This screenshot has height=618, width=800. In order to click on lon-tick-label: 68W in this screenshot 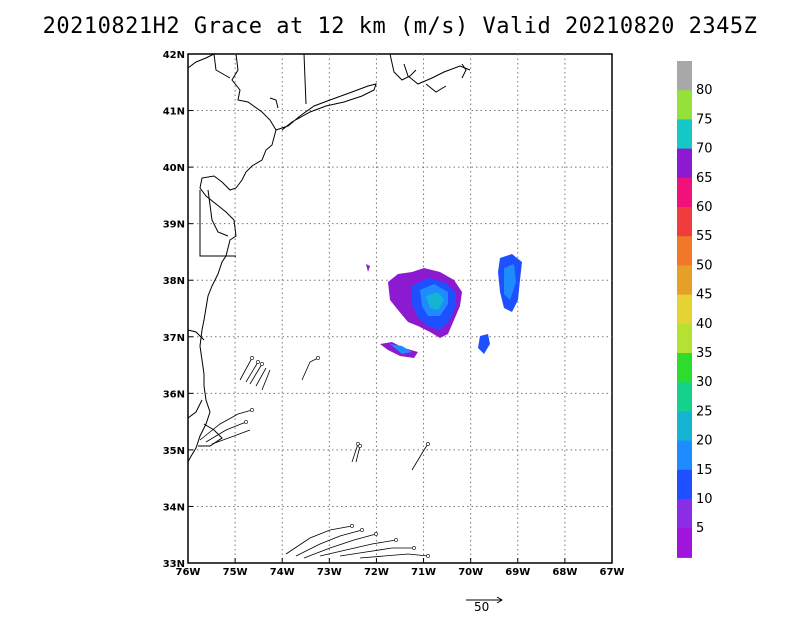, I will do `click(564, 572)`.